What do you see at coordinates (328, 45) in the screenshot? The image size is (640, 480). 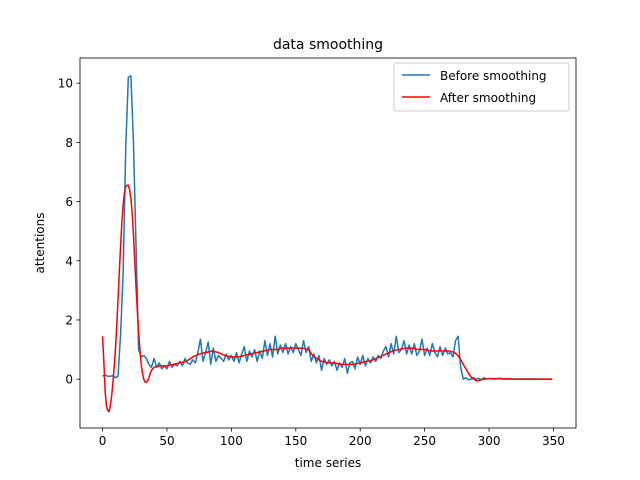 I see `chart-title: data smoothing` at bounding box center [328, 45].